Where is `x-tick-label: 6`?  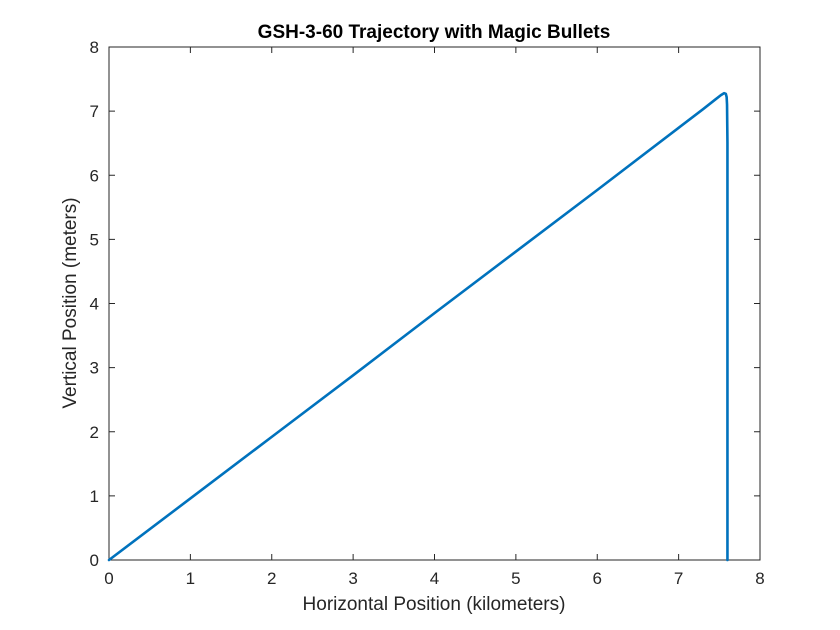 x-tick-label: 6 is located at coordinates (597, 578).